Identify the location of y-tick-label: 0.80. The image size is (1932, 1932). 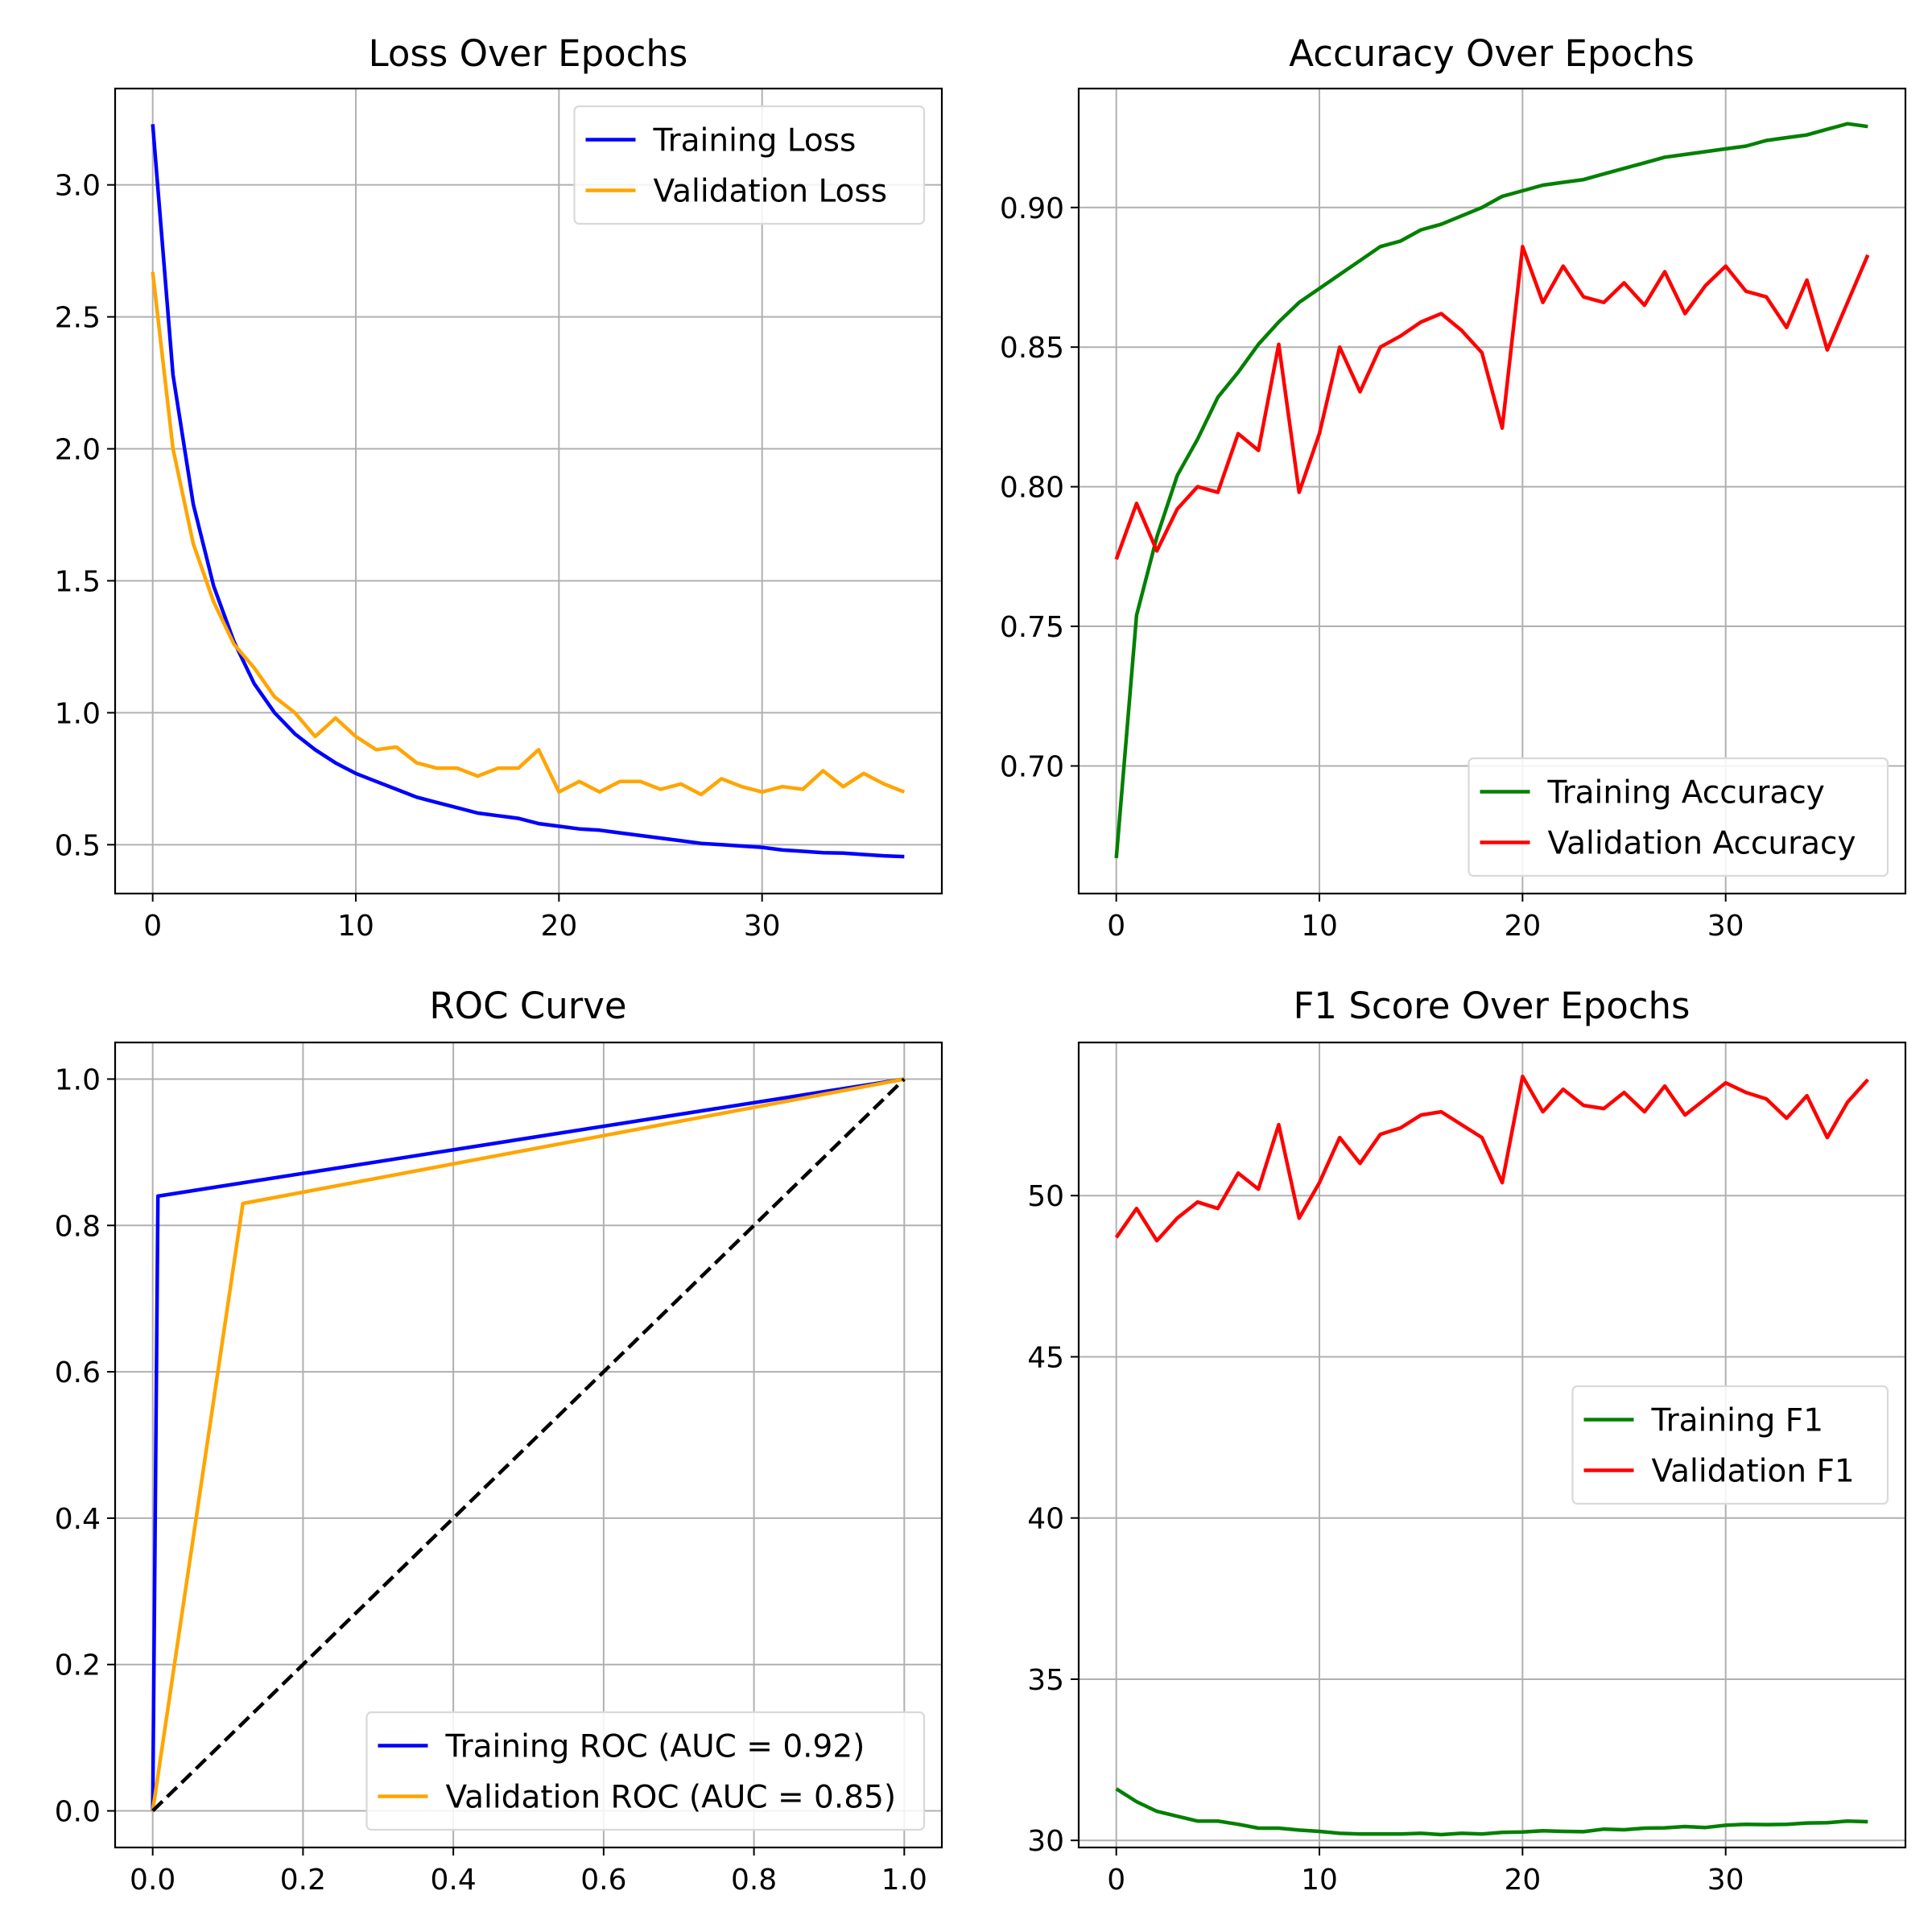
(1032, 488).